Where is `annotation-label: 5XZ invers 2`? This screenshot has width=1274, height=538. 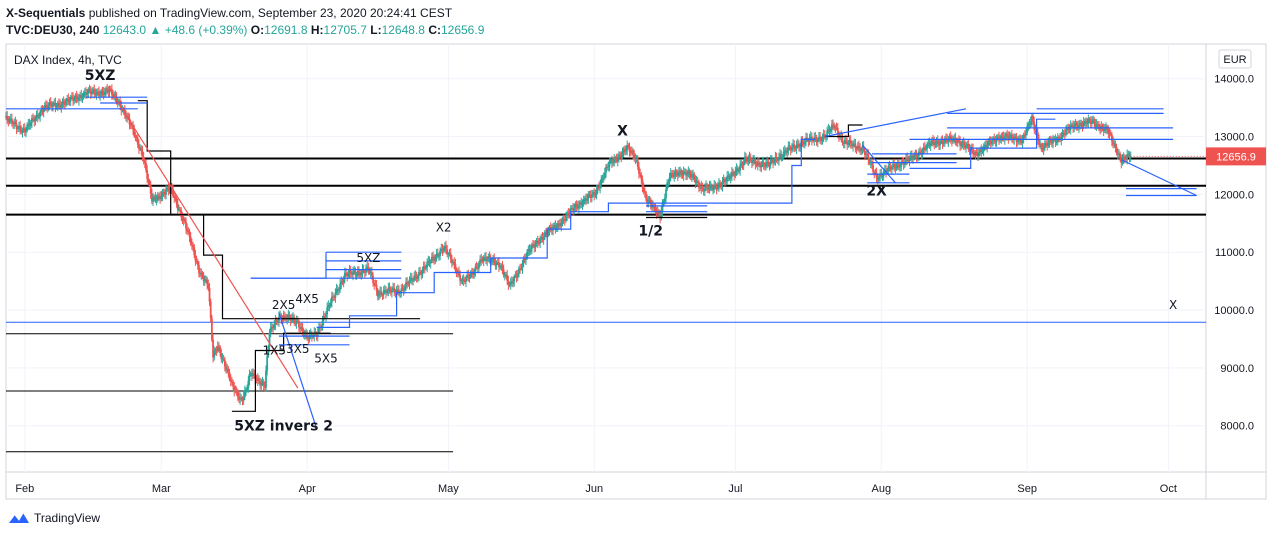
annotation-label: 5XZ invers 2 is located at coordinates (283, 426).